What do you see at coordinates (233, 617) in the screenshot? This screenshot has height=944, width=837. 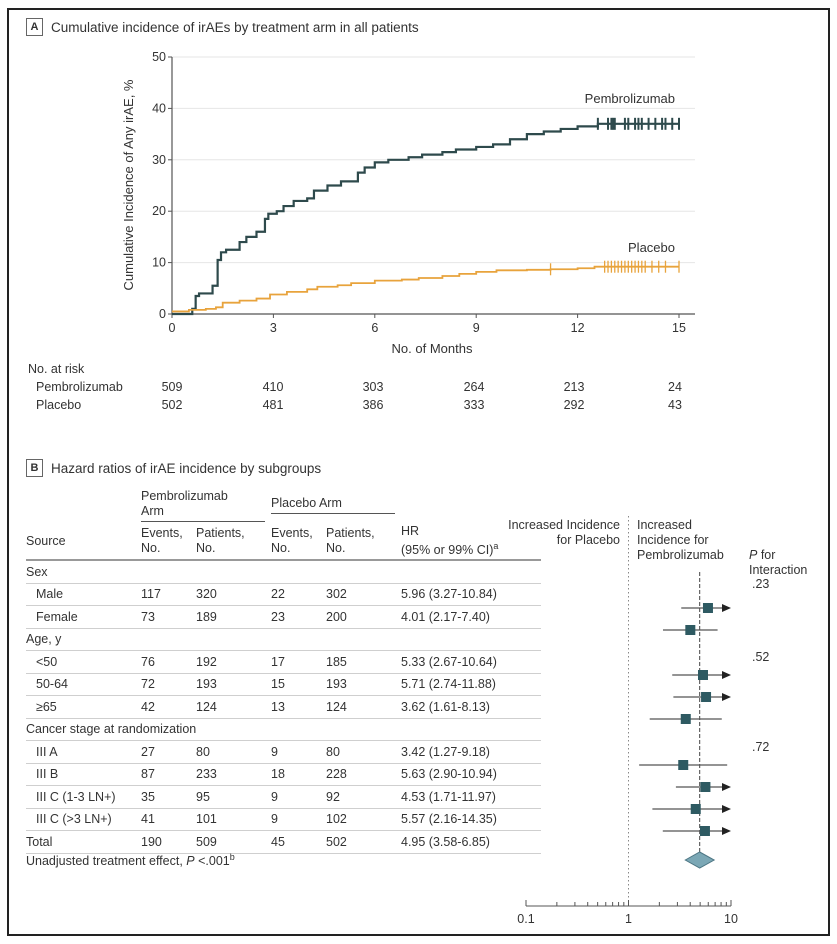 I see `patients-pembro: 189` at bounding box center [233, 617].